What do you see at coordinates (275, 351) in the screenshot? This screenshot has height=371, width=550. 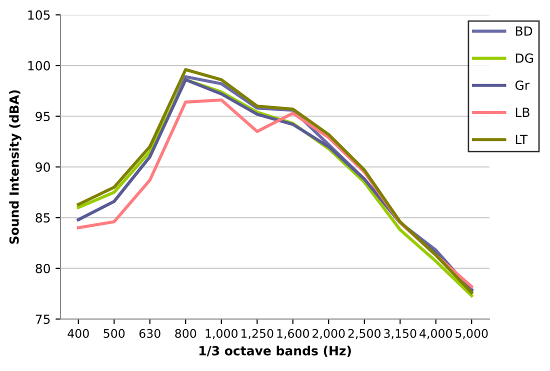 I see `x-axis-title: 1/3 octave bands (Hz)` at bounding box center [275, 351].